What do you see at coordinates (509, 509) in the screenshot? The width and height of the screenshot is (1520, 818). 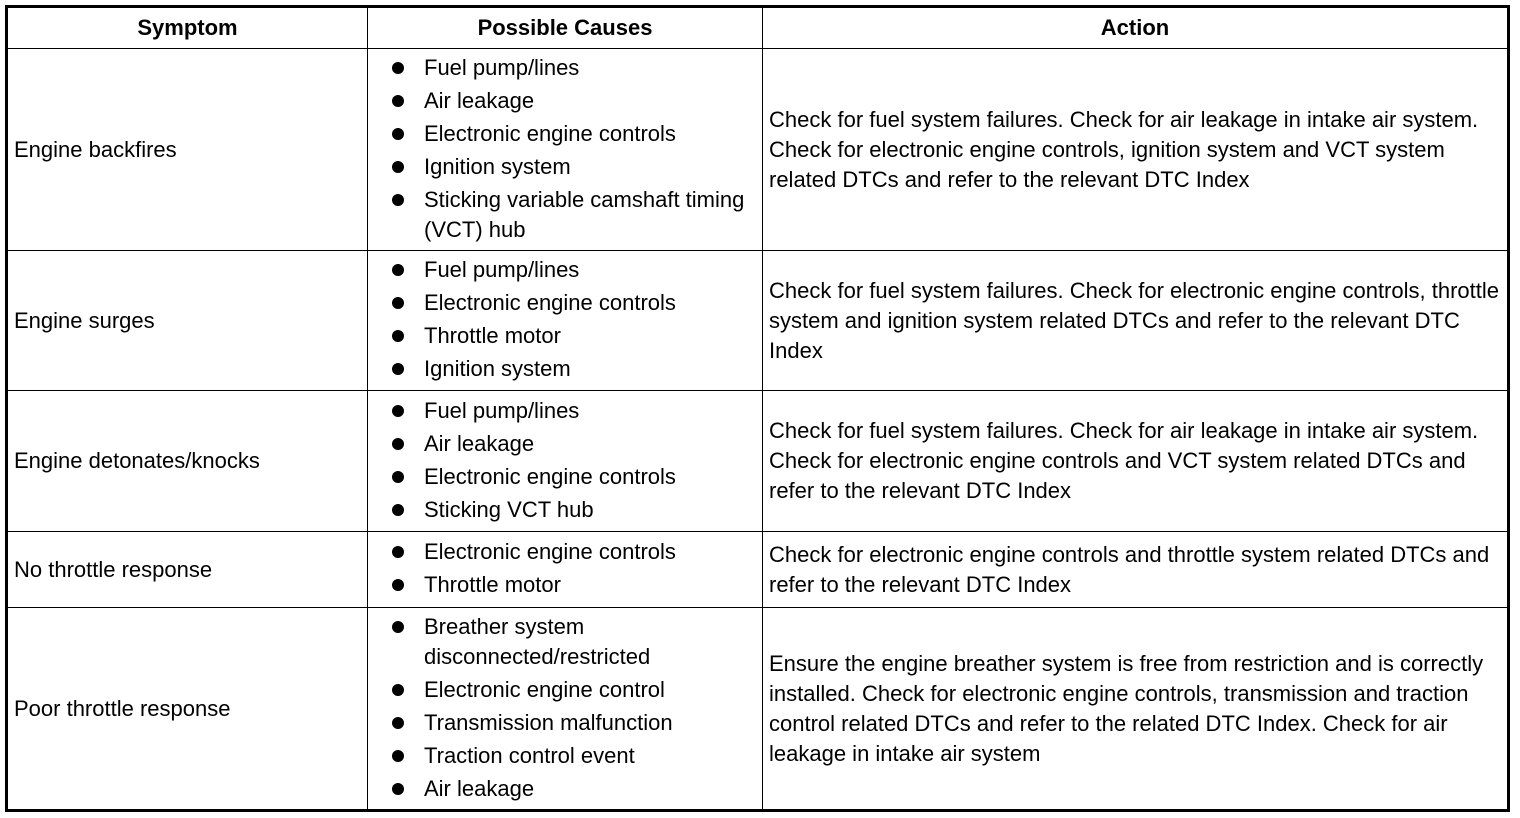 I see `cause-text: Sticking VCT hub` at bounding box center [509, 509].